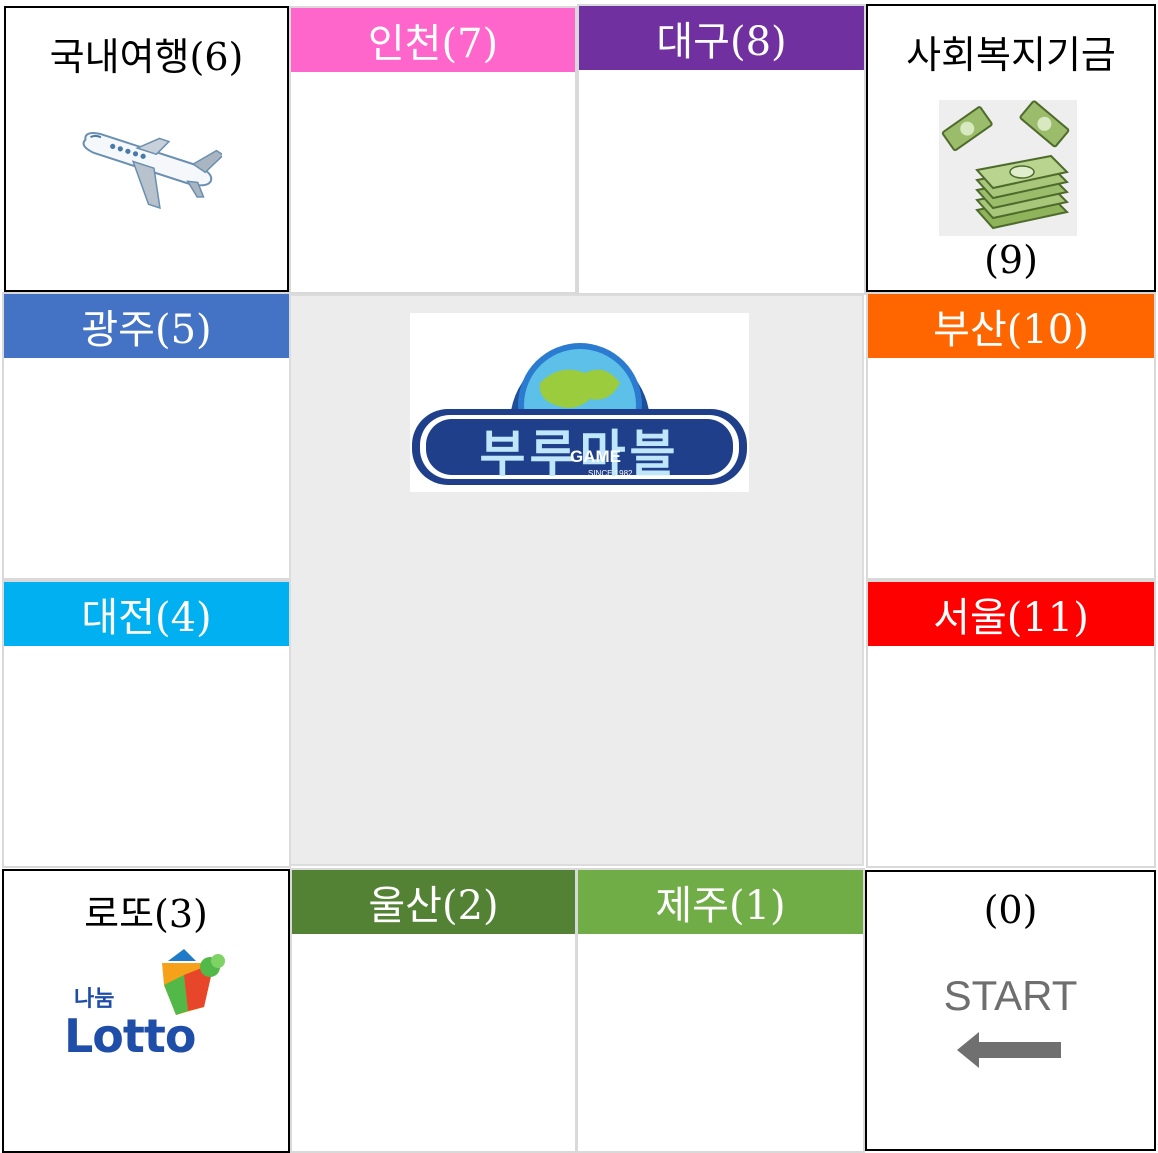 This screenshot has height=1153, width=1158. Describe the element at coordinates (433, 902) in the screenshot. I see `city-label-ulsan: 울산(2)` at that location.